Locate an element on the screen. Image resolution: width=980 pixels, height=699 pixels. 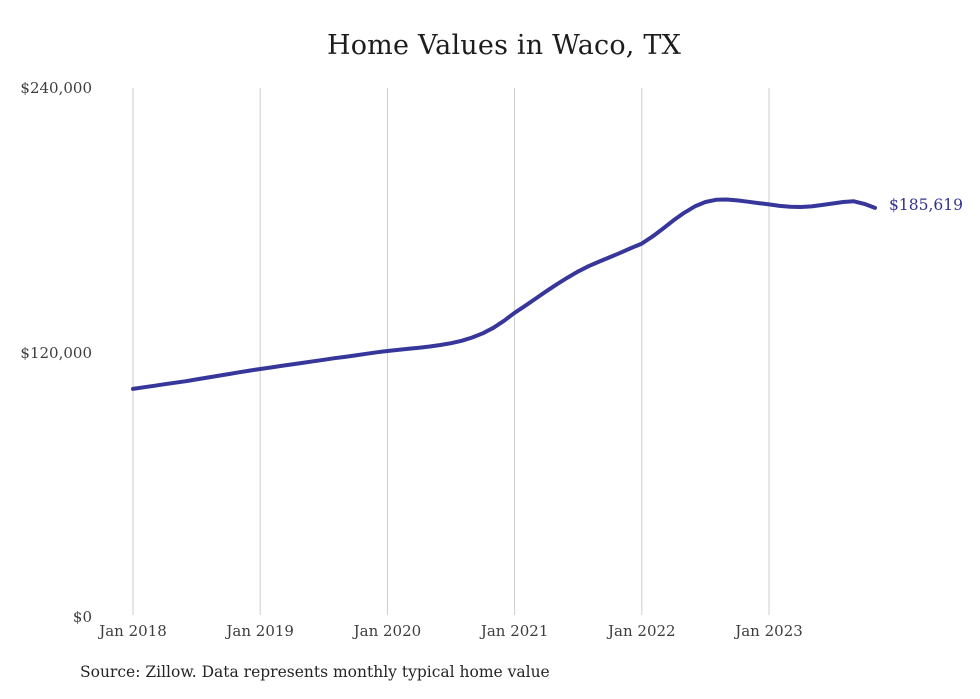
x-tick-label: Jan 2021 is located at coordinates (514, 631).